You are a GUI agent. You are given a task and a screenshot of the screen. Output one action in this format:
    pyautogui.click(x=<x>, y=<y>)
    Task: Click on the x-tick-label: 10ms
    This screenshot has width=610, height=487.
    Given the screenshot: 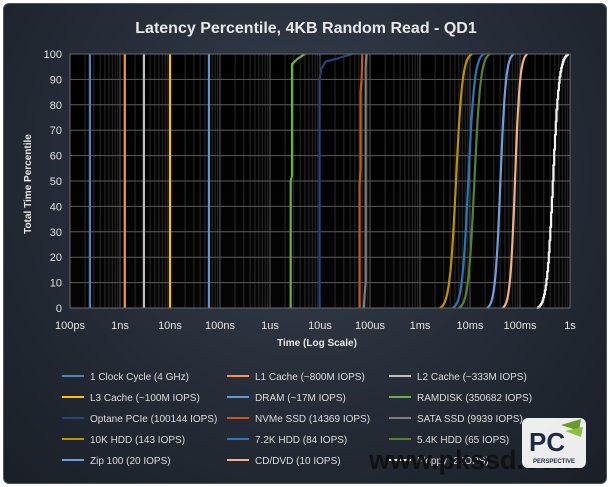 What is the action you would take?
    pyautogui.click(x=470, y=326)
    